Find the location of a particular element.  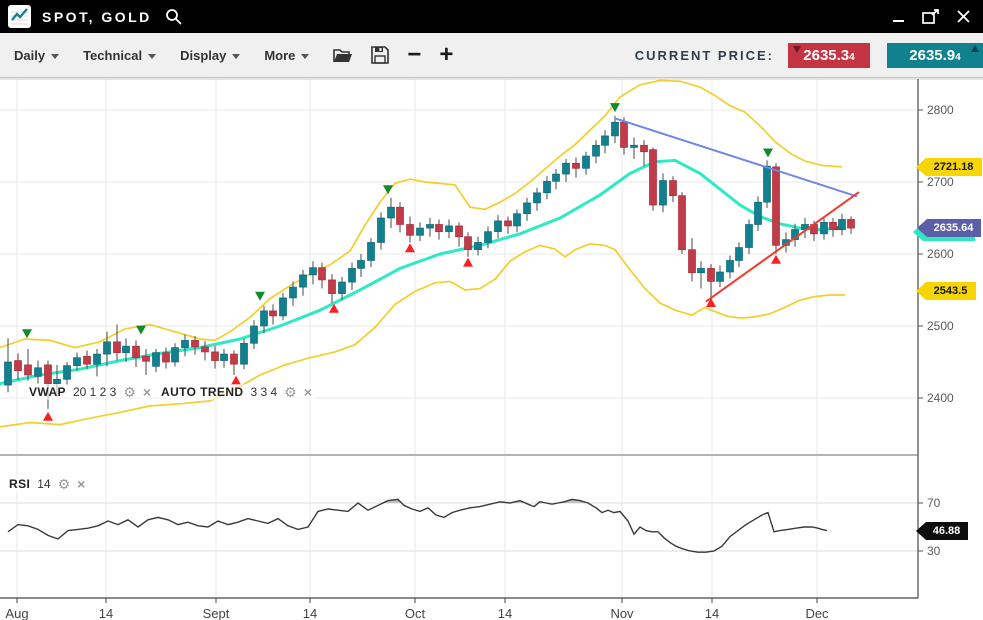

current-price-label: CURRENT PRICE: is located at coordinates (704, 55).